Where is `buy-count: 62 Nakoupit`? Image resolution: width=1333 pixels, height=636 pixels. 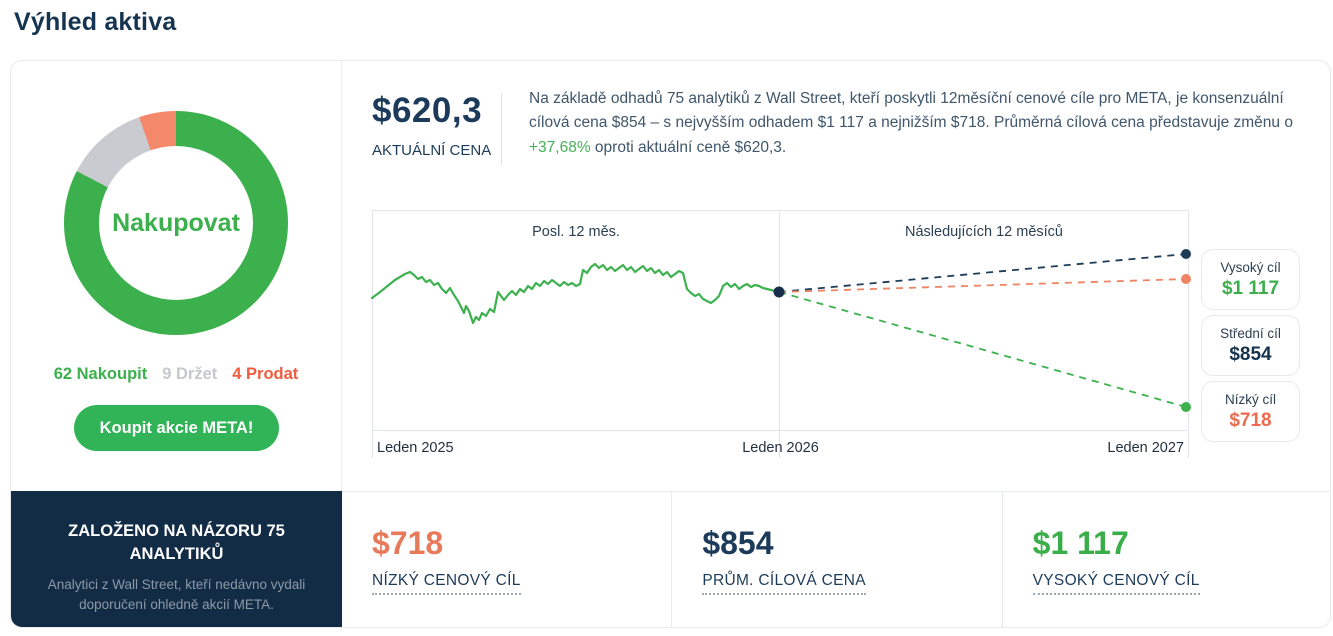
buy-count: 62 Nakoupit is located at coordinates (100, 374).